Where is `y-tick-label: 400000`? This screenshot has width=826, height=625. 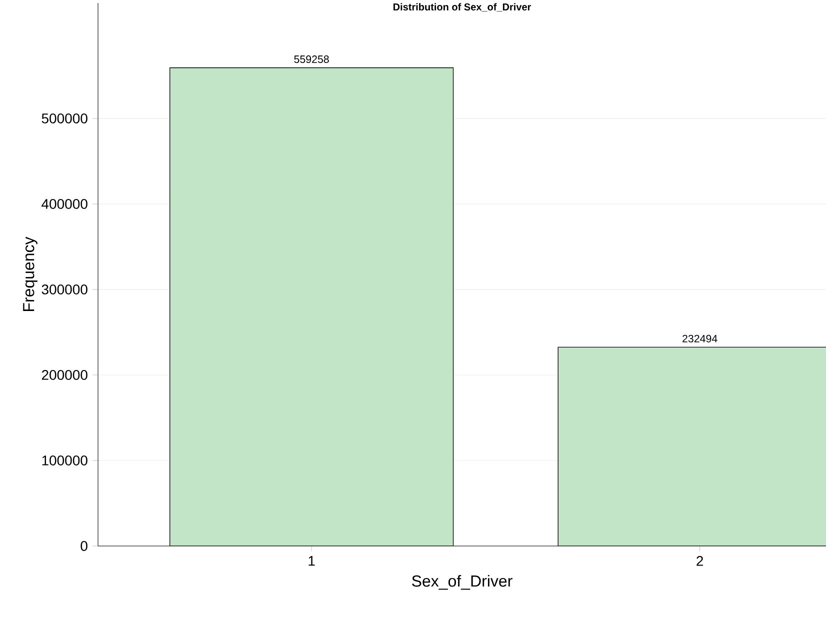 y-tick-label: 400000 is located at coordinates (65, 203).